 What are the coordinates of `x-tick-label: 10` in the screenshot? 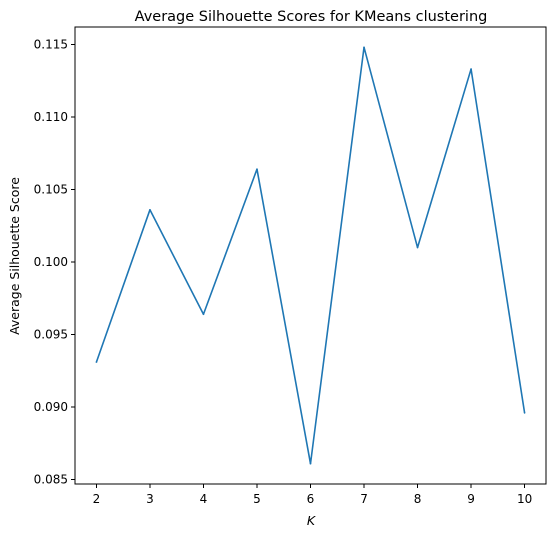 It's located at (524, 499).